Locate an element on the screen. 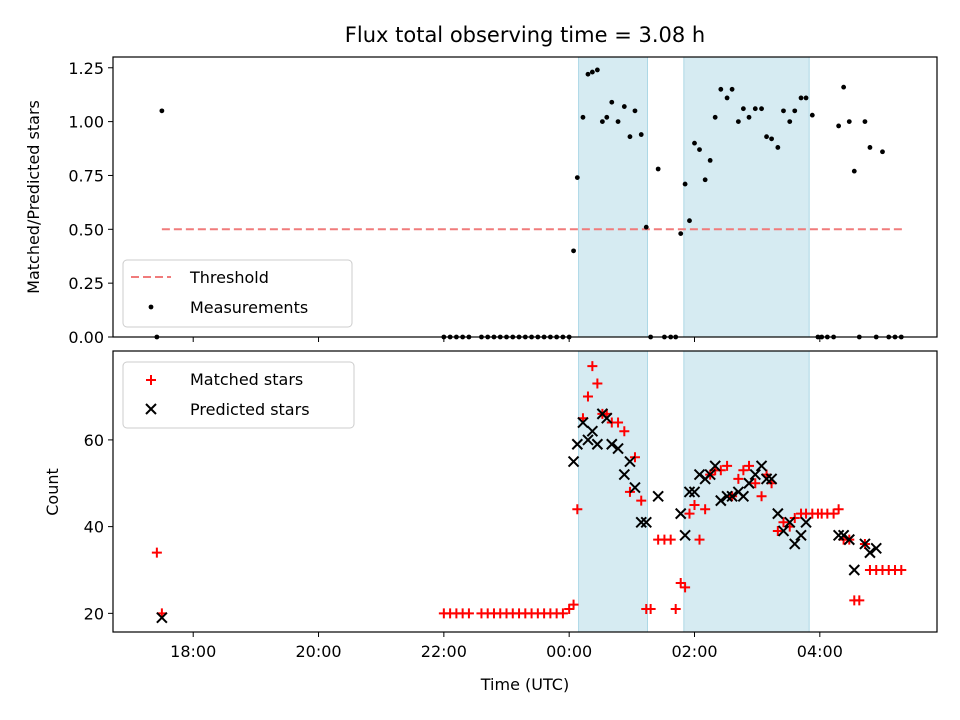 The image size is (960, 720). top-legend-box is located at coordinates (237, 293).